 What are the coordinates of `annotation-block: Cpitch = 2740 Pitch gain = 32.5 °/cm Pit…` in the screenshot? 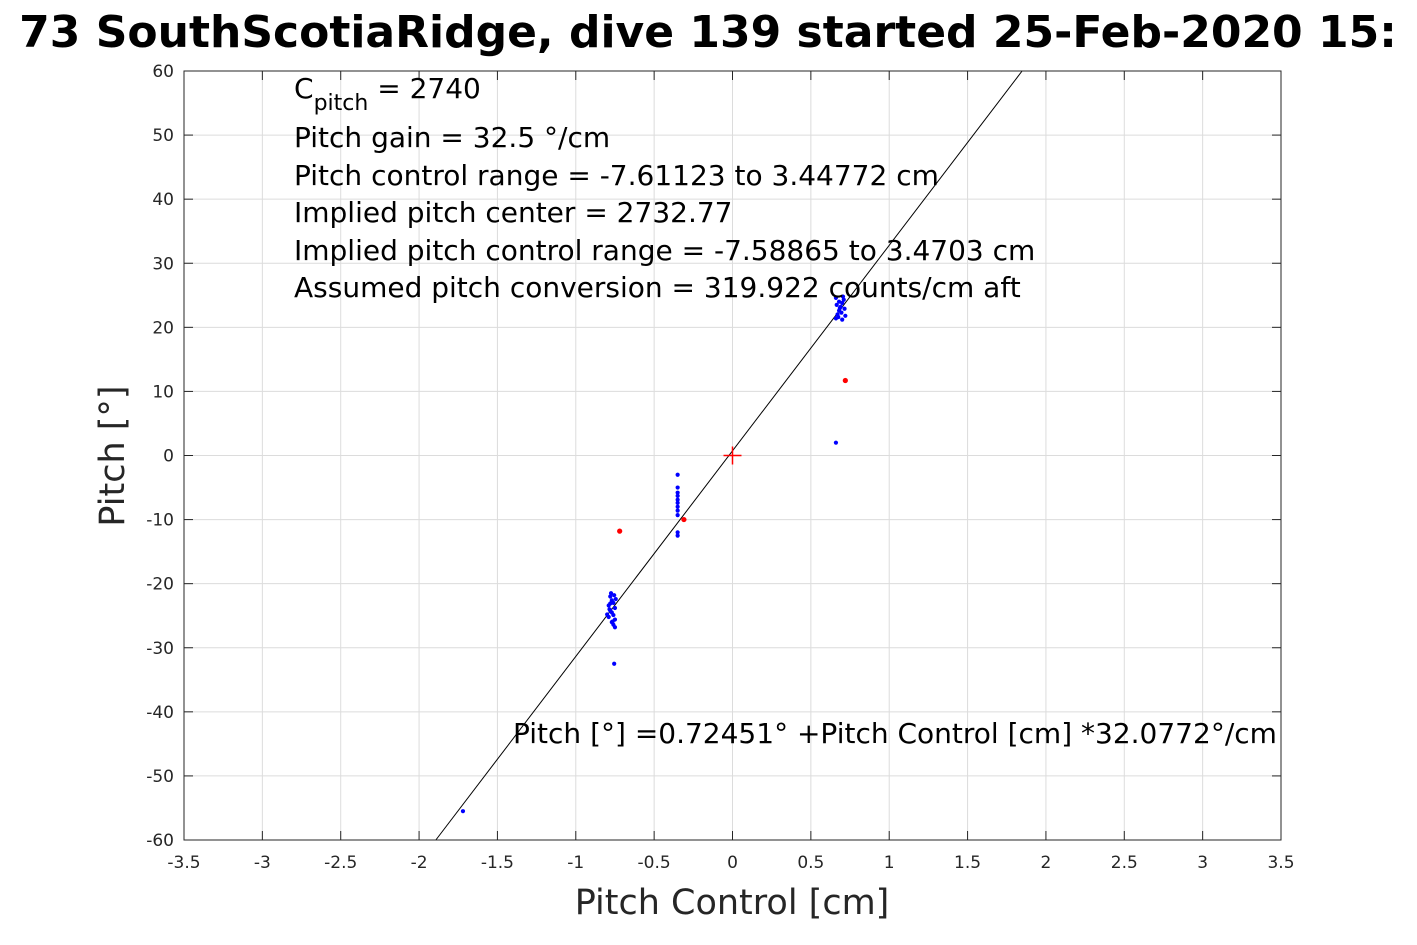 It's located at (664, 188).